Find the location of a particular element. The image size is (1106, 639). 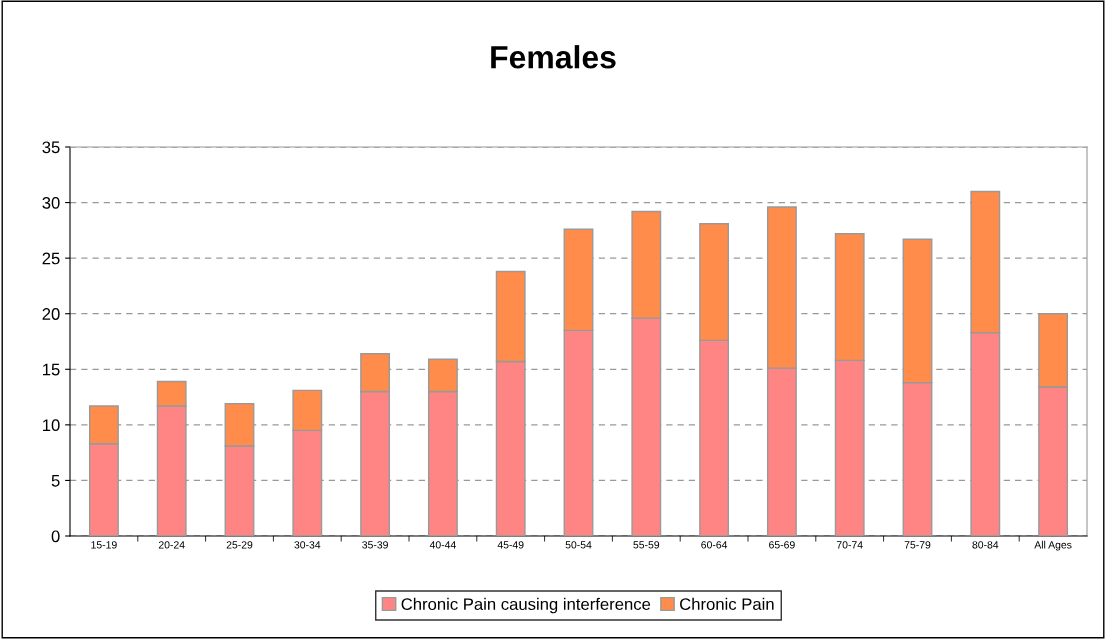

x-tick-label: 15-19 is located at coordinates (104, 545).